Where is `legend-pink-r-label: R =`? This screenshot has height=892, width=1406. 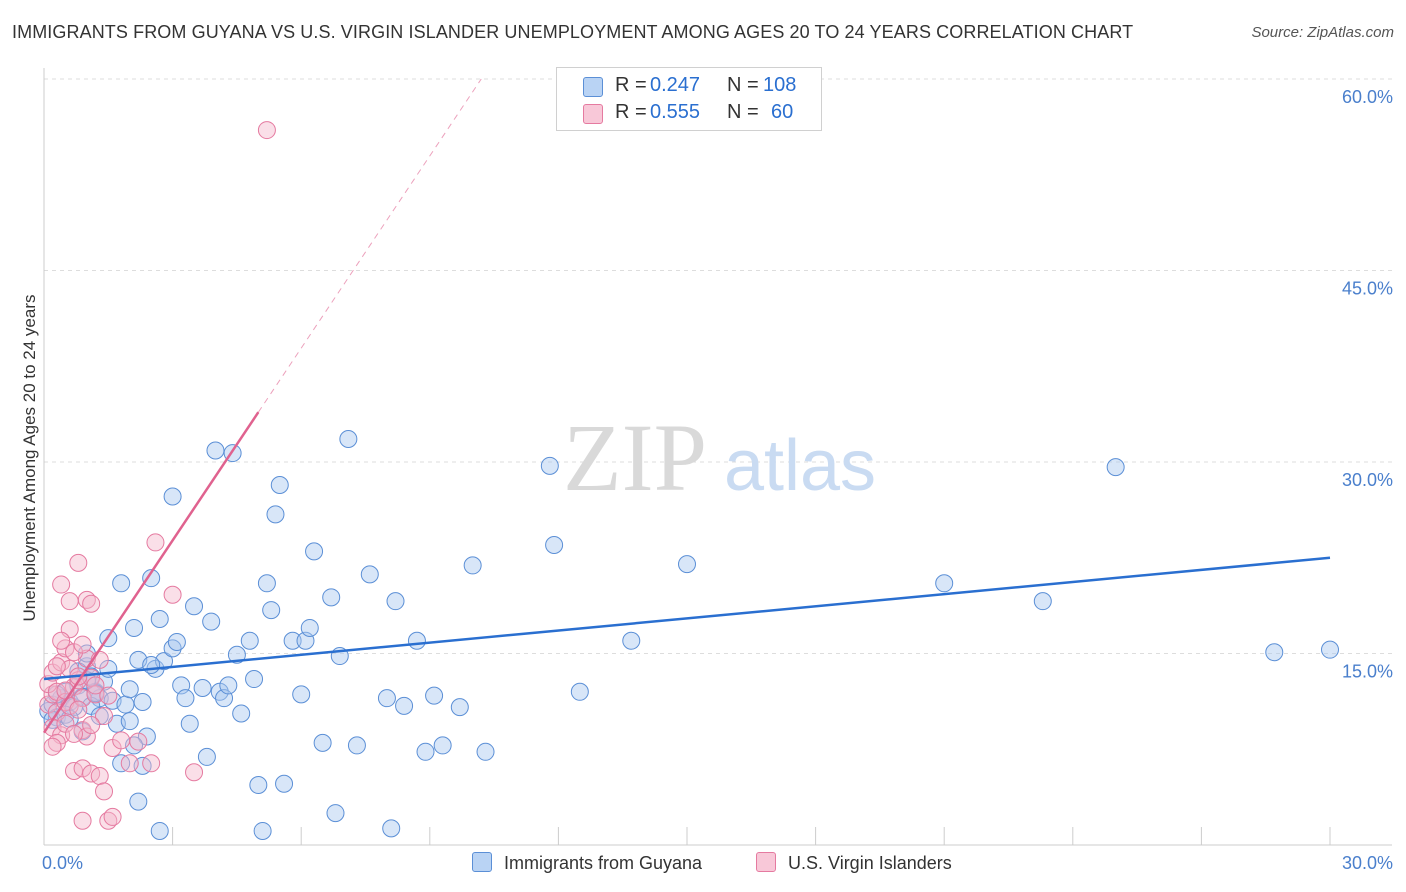 legend-pink-r-label: R = is located at coordinates (631, 112).